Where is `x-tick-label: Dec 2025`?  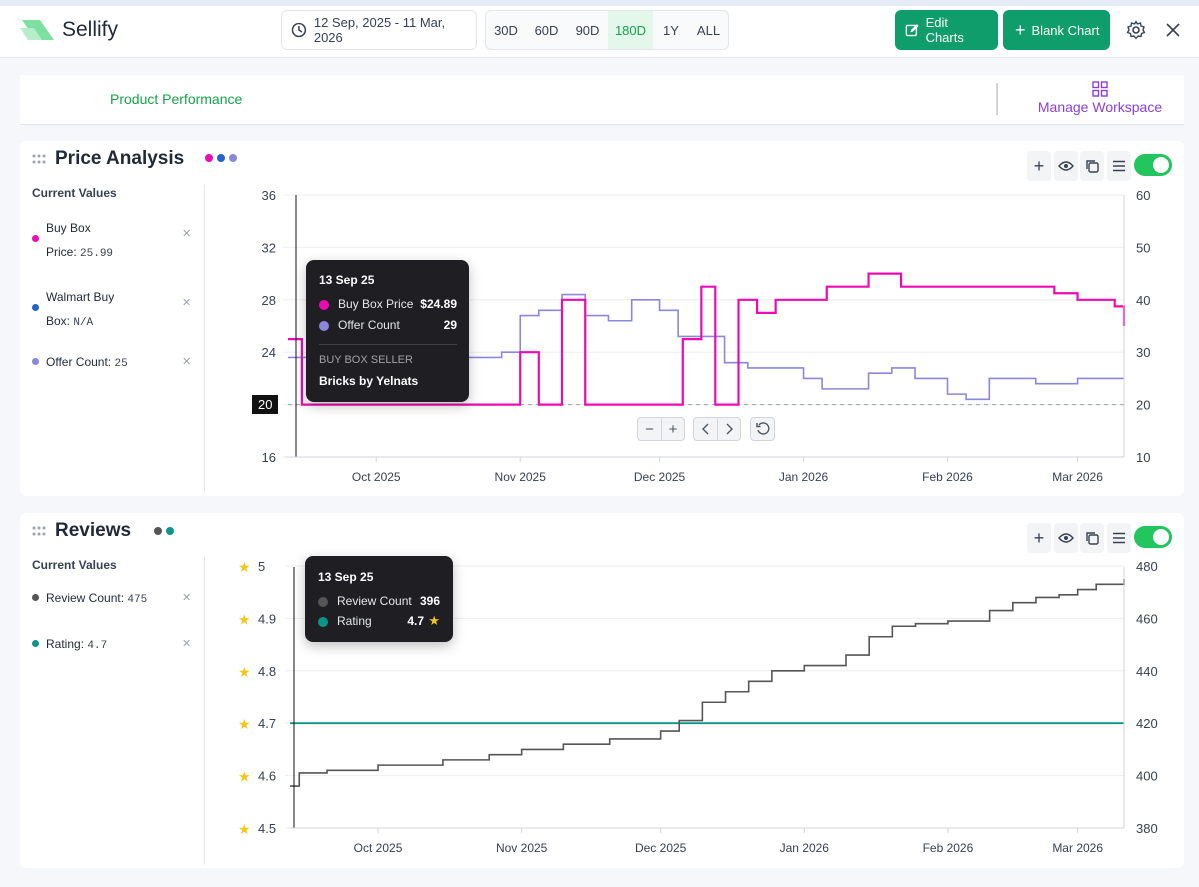 x-tick-label: Dec 2025 is located at coordinates (661, 848).